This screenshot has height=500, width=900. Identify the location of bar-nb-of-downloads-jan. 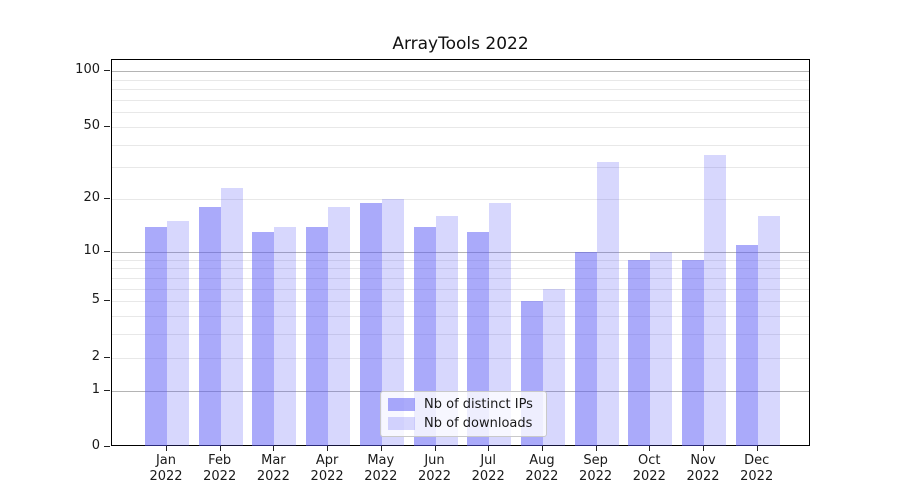
(178, 333).